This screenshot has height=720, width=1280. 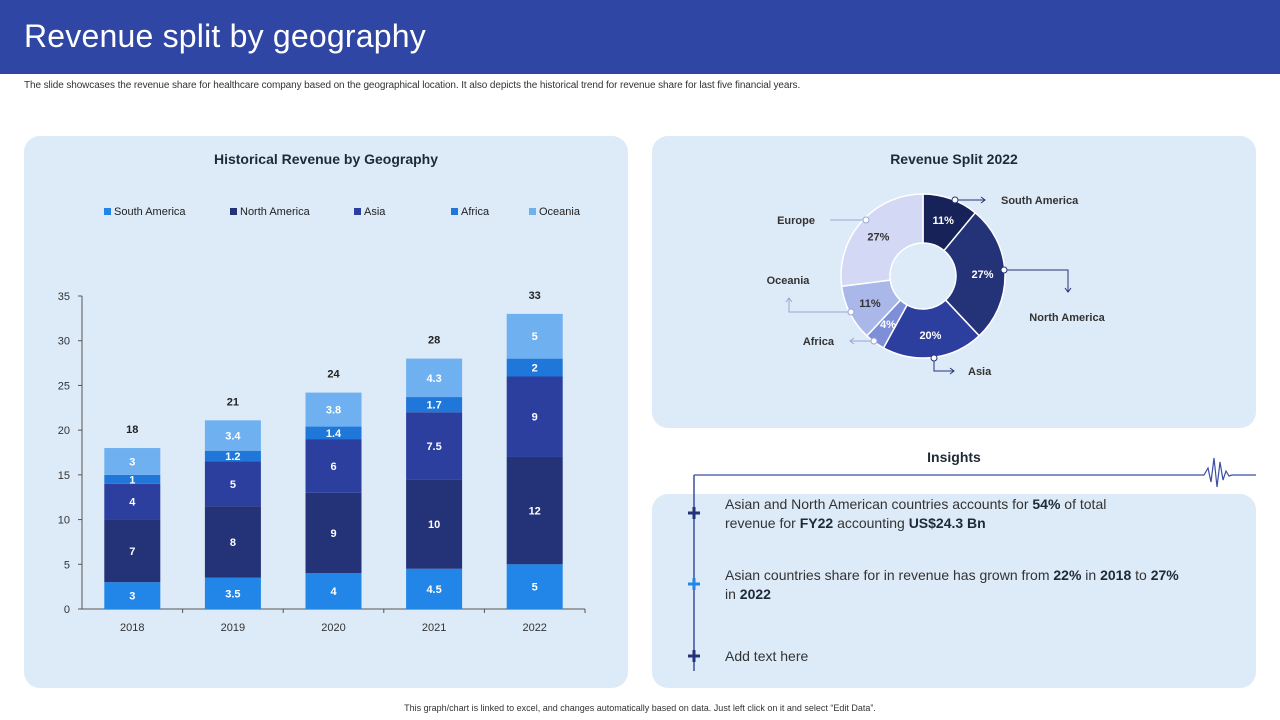 I want to click on insight-item-3: Add text here, so click(x=925, y=656).